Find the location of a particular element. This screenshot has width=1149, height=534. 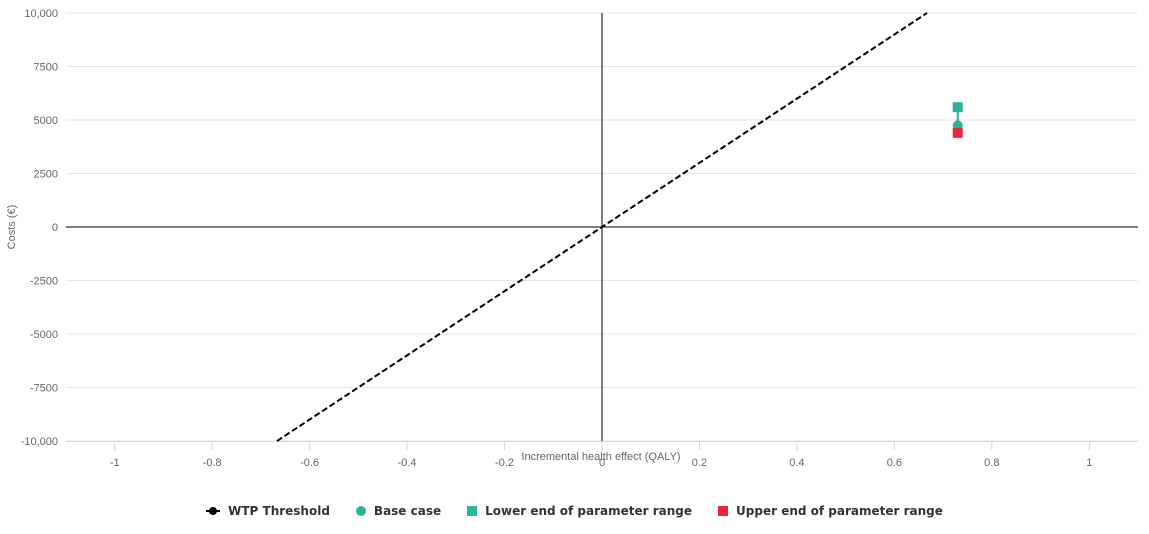

y-tick-label: 7500 is located at coordinates (46, 68).